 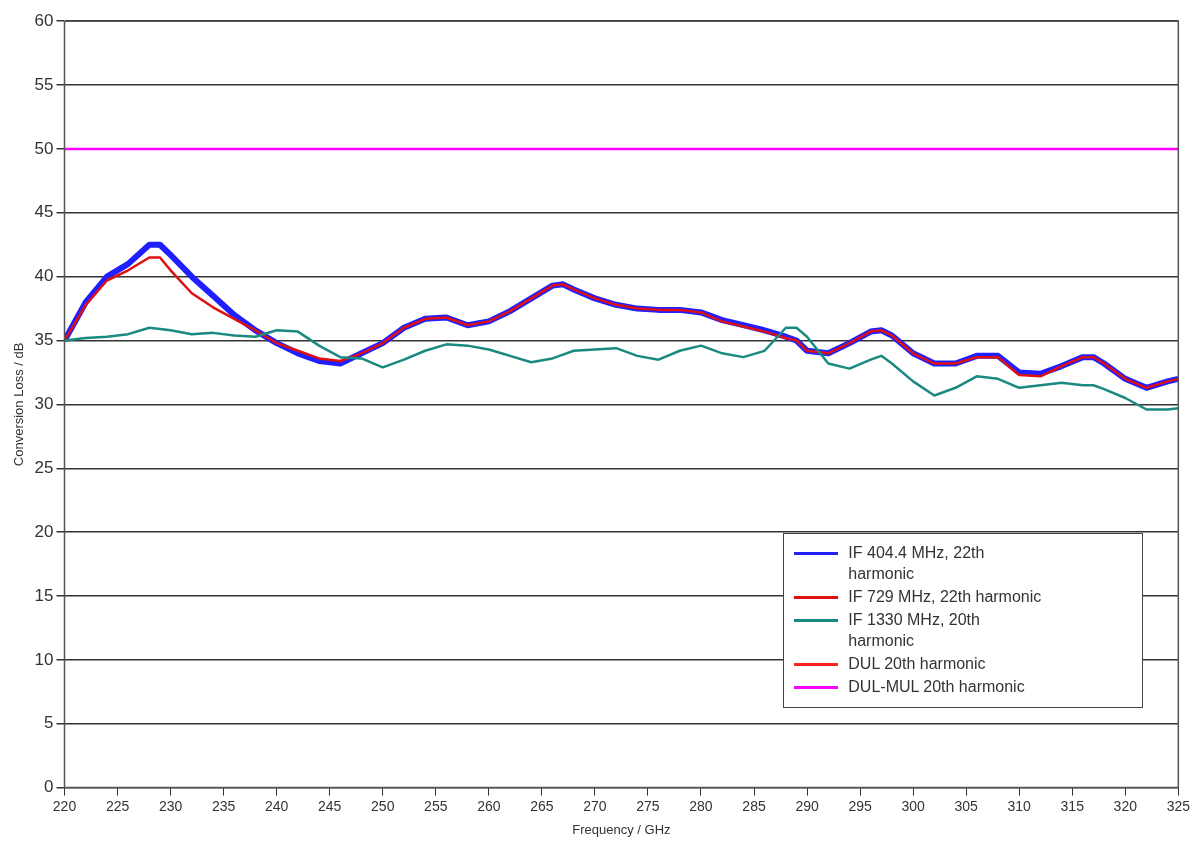 What do you see at coordinates (44, 595) in the screenshot?
I see `y-tick-label: 15` at bounding box center [44, 595].